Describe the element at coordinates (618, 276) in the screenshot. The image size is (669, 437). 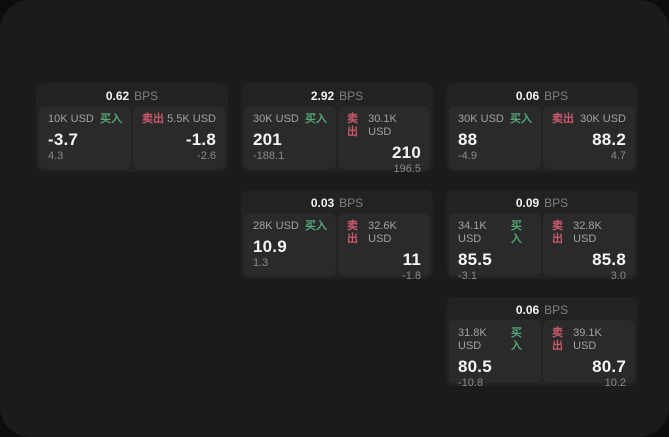
I see `sell-change: 3.0` at that location.